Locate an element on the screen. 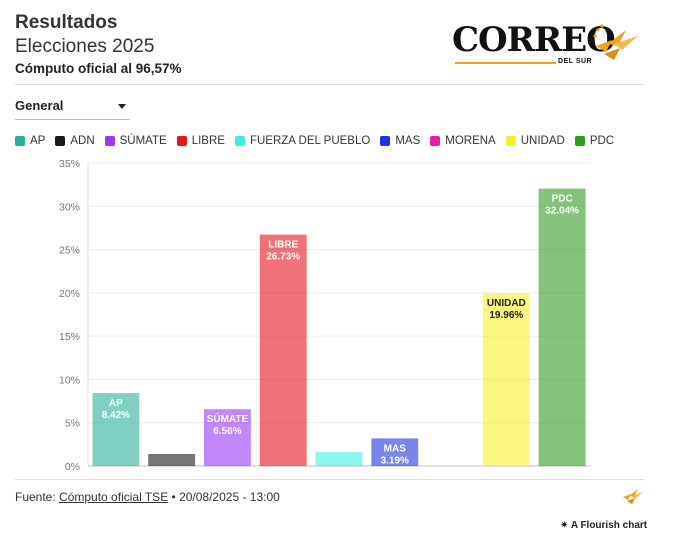  legend-item: FUERZA DEL PUEBLO is located at coordinates (302, 141).